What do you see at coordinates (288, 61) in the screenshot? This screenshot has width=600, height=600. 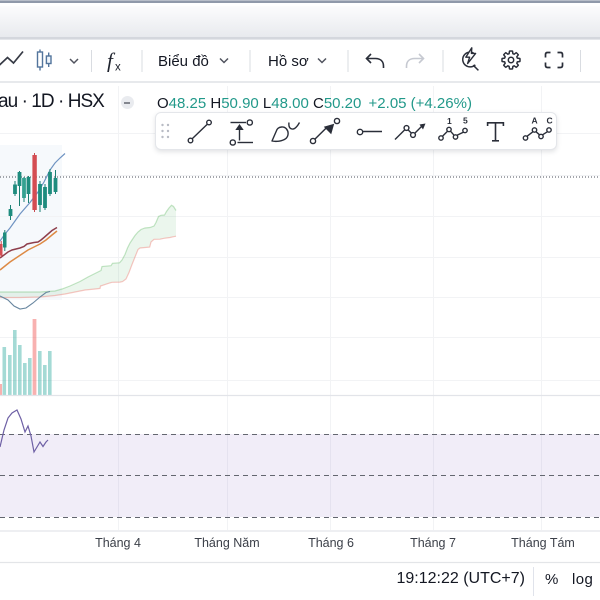 I see `svg-text: Hồ sơ` at bounding box center [288, 61].